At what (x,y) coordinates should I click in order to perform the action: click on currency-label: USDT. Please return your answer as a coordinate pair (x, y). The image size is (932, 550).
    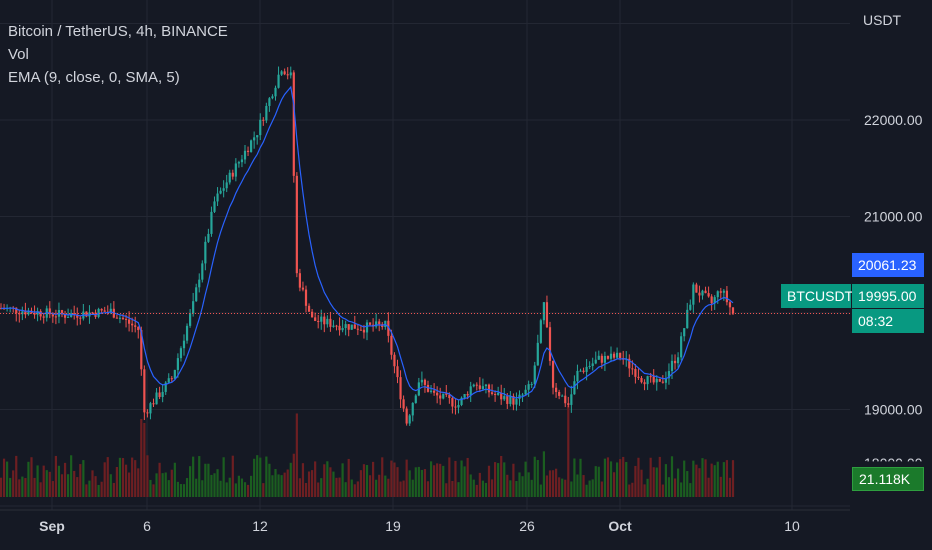
    Looking at the image, I should click on (882, 20).